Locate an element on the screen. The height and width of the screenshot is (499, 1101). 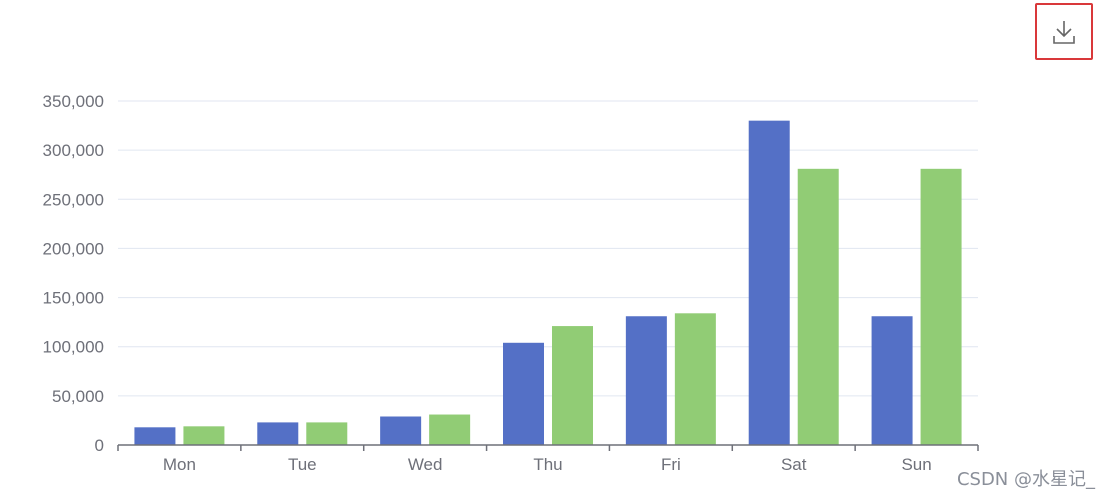
y-tick-label: 100,000 is located at coordinates (73, 347).